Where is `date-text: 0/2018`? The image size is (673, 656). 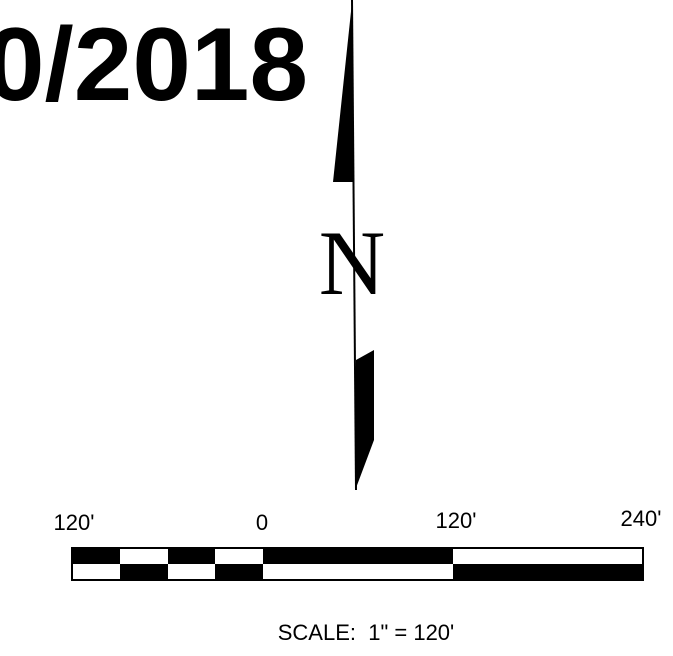 date-text: 0/2018 is located at coordinates (154, 65).